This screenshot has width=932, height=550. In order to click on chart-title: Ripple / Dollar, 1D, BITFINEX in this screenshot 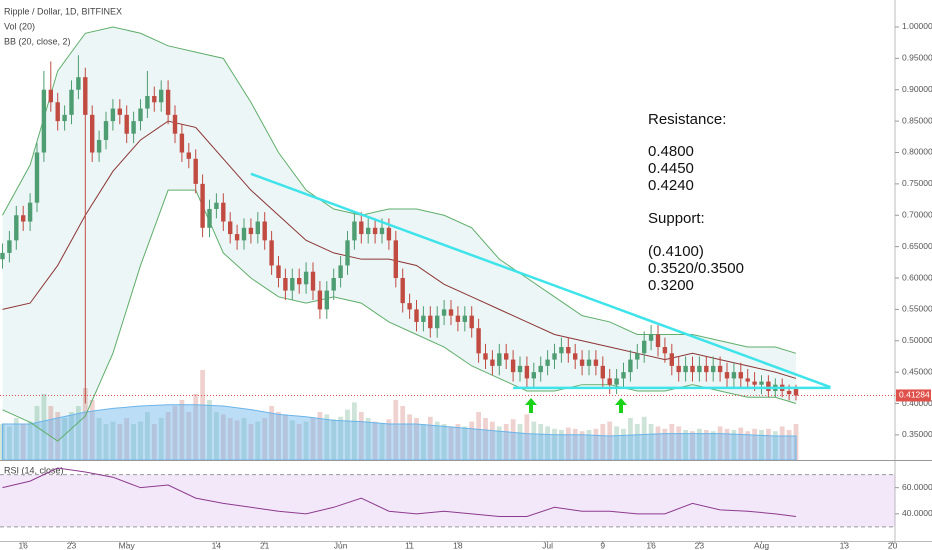, I will do `click(63, 11)`.